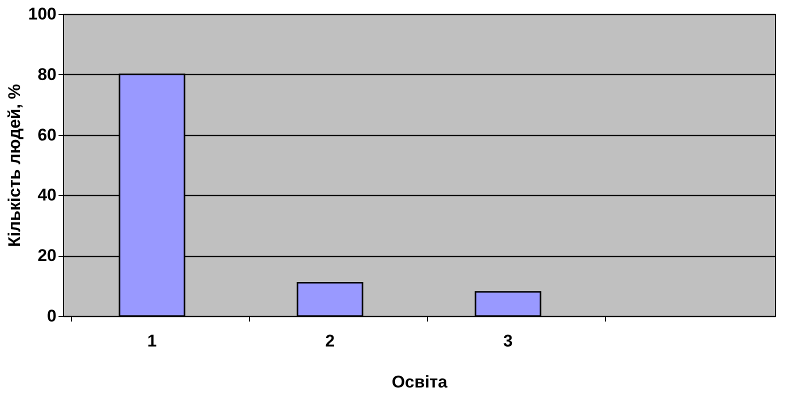 This screenshot has width=787, height=405. Describe the element at coordinates (508, 341) in the screenshot. I see `x-tick-label: 3` at that location.